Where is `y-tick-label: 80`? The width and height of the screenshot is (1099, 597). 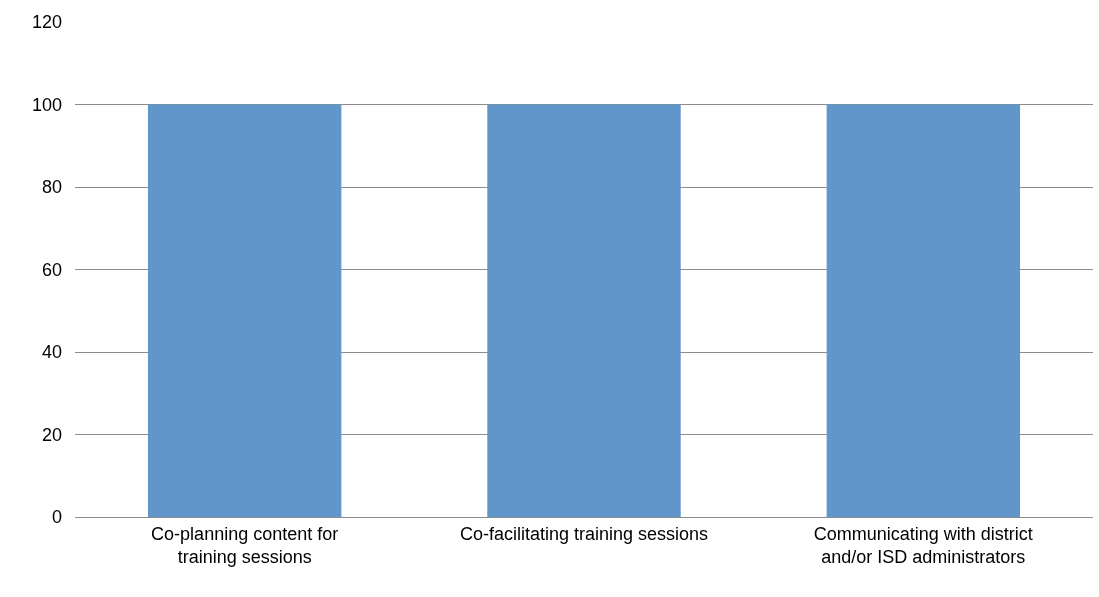
y-tick-label: 80 is located at coordinates (51, 187).